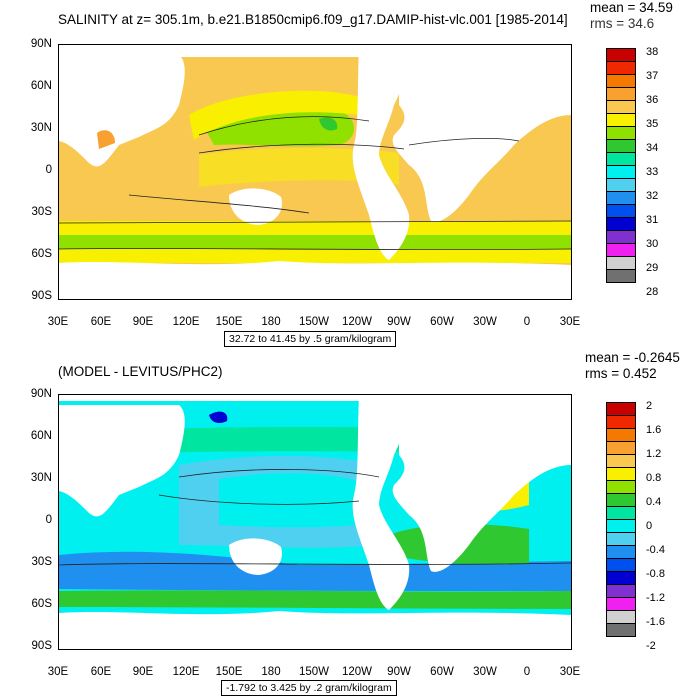  Describe the element at coordinates (186, 322) in the screenshot. I see `lon-label: 120E` at that location.